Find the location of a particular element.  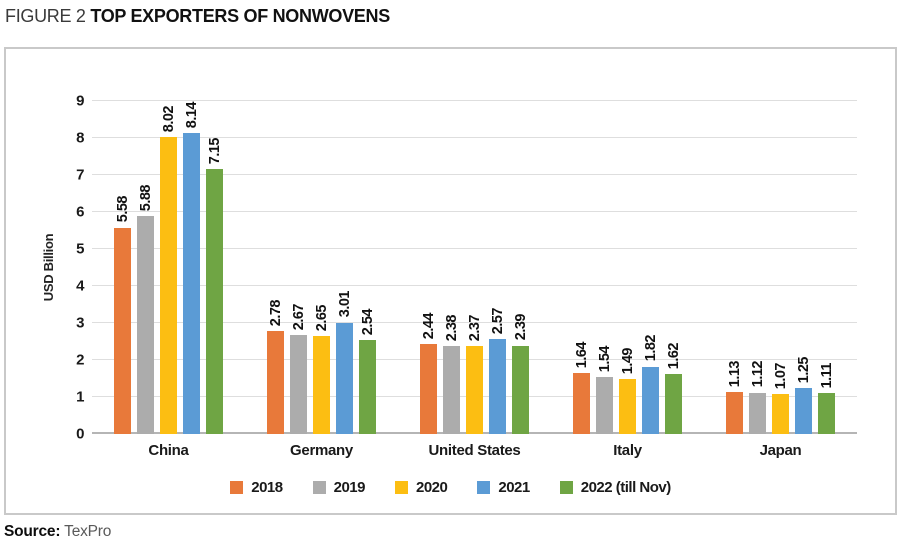

bar-value-label: 1.25 is located at coordinates (803, 369).